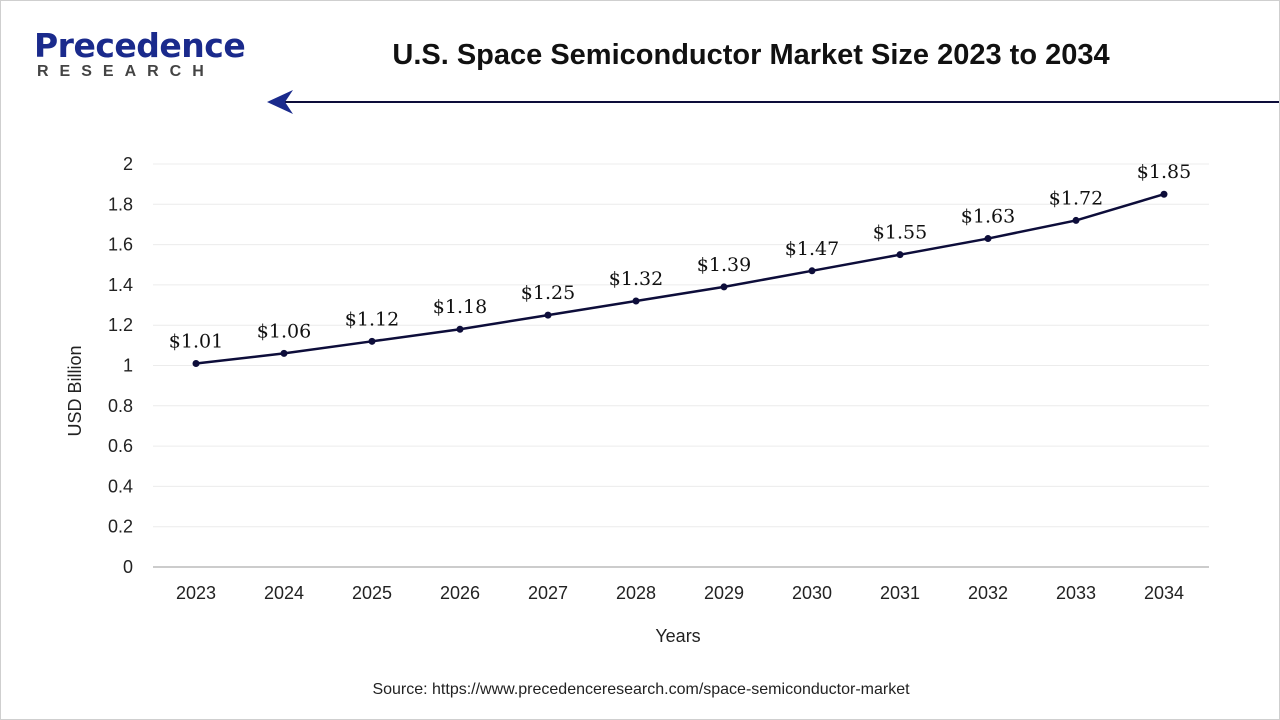 Image resolution: width=1280 pixels, height=720 pixels. What do you see at coordinates (120, 527) in the screenshot?
I see `y-tick-label: 0.2` at bounding box center [120, 527].